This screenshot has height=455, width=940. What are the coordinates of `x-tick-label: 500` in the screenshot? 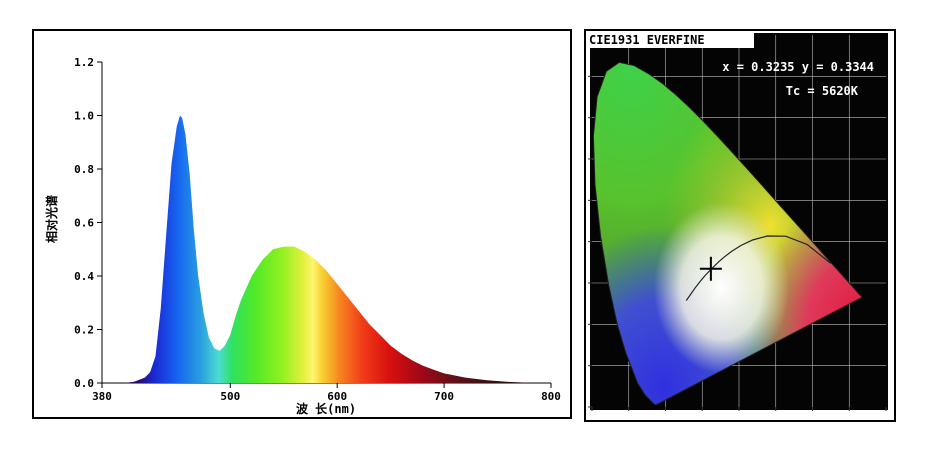 It's located at (230, 396).